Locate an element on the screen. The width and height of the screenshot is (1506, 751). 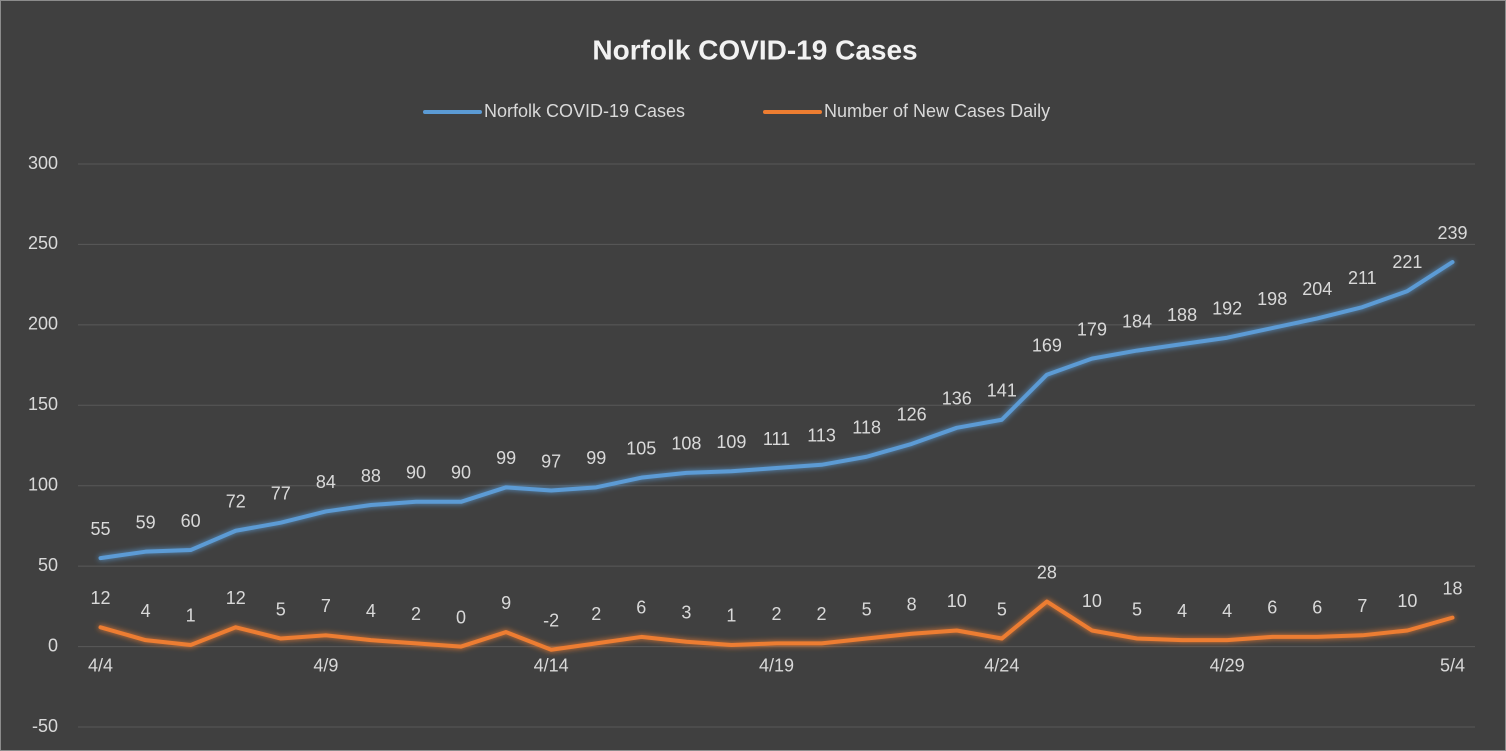
data-label: 8 is located at coordinates (912, 604).